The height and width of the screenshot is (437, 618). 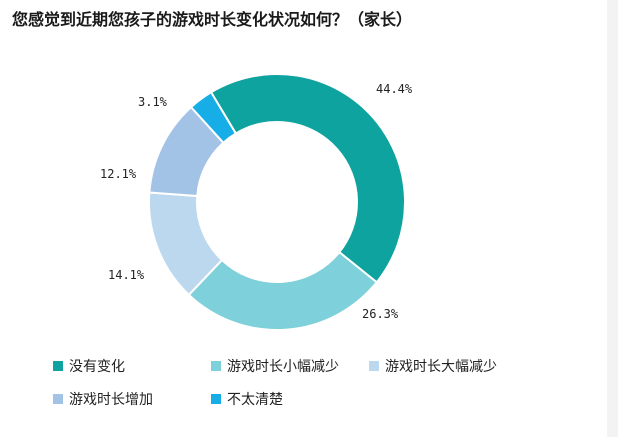 I want to click on legend-item: 没有变化, so click(x=89, y=366).